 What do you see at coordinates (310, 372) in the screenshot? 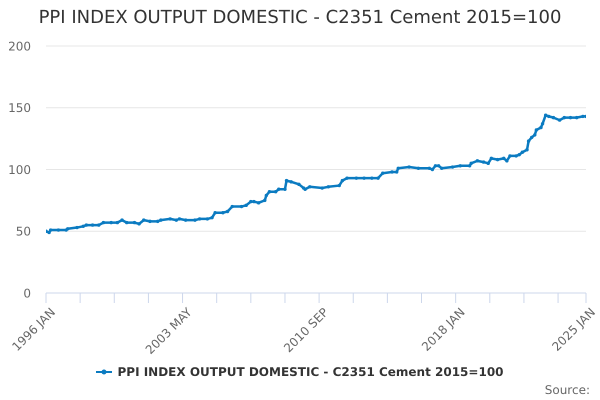
I see `legend-label: PPI INDEX OUTPUT DOMESTIC - C2351 Cement 2015=100` at bounding box center [310, 372].